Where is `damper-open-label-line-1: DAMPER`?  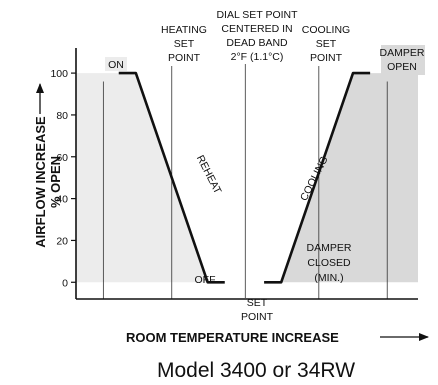
damper-open-label-line-1: DAMPER is located at coordinates (402, 53).